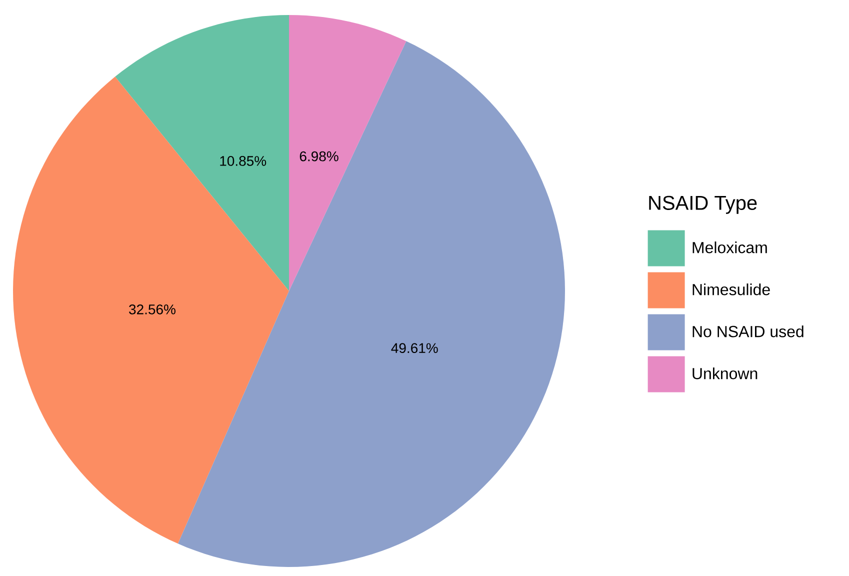  I want to click on data-label: 49.61%, so click(414, 348).